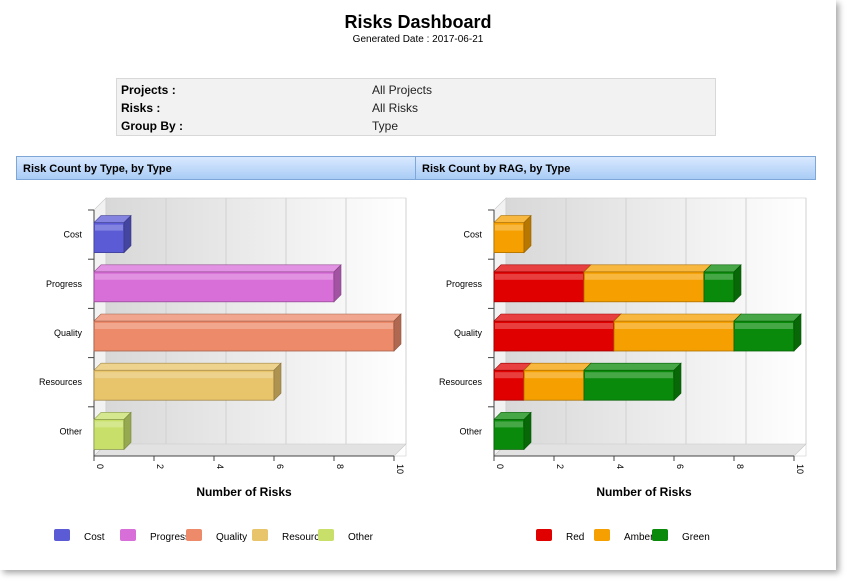  What do you see at coordinates (418, 22) in the screenshot?
I see `page-title: Risks Dashboard` at bounding box center [418, 22].